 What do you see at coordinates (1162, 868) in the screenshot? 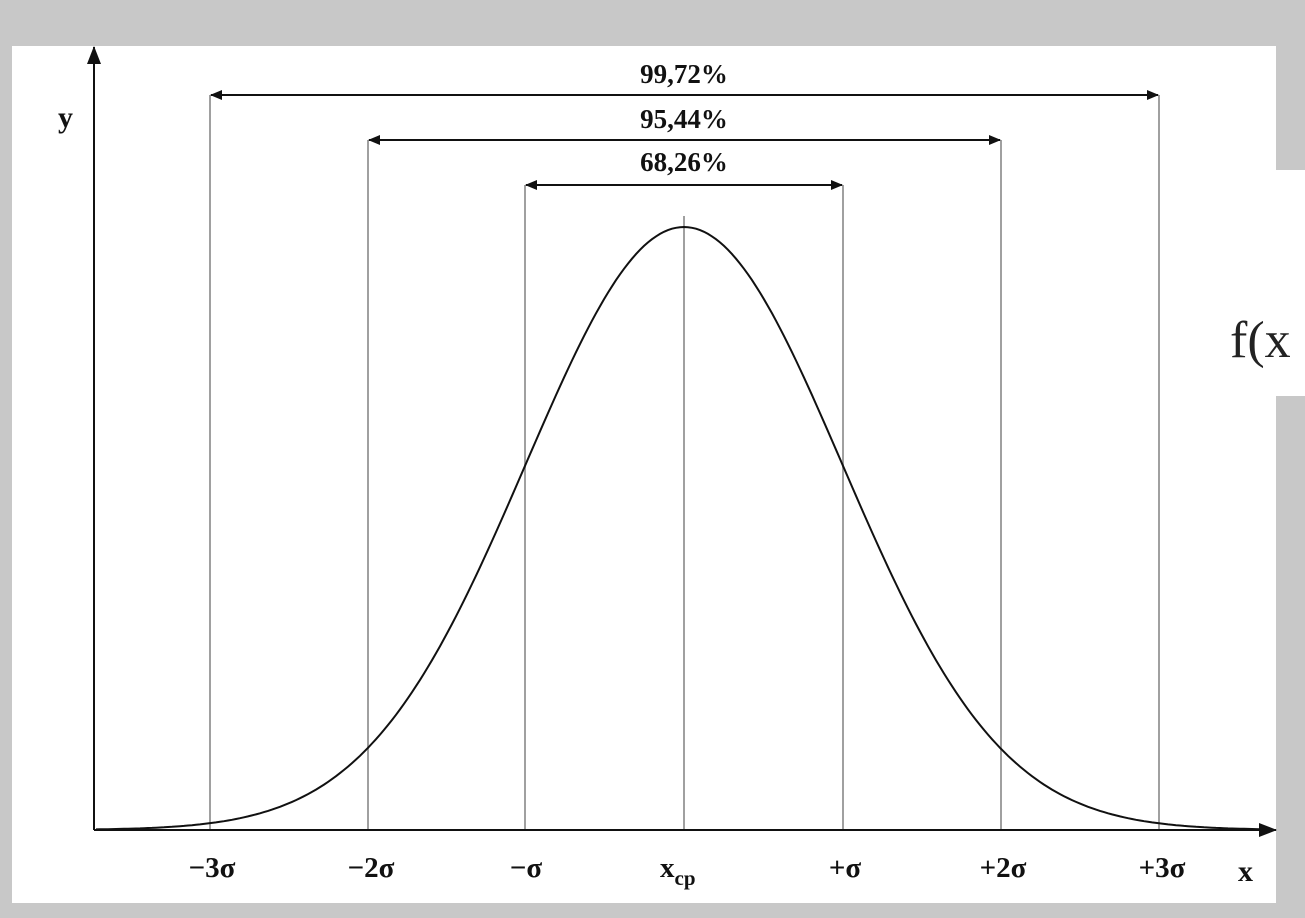
I see `tick-label-plus-3-sigma: +3σ` at bounding box center [1162, 868].